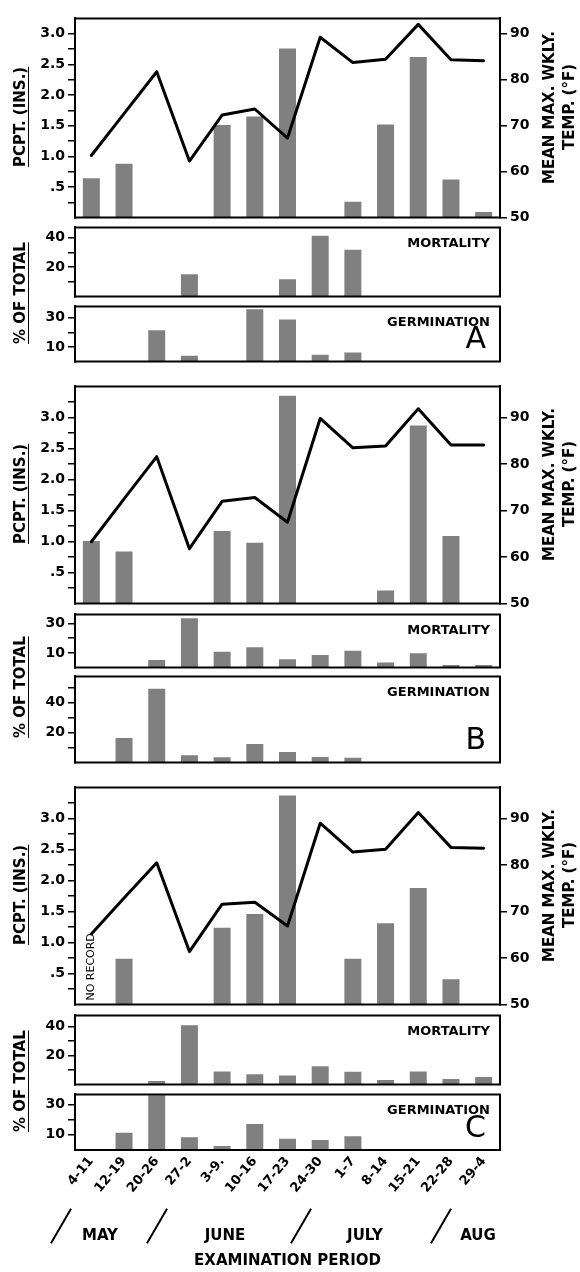  What do you see at coordinates (344, 1167) in the screenshot?
I see `x-tick-label: 1-7` at bounding box center [344, 1167].